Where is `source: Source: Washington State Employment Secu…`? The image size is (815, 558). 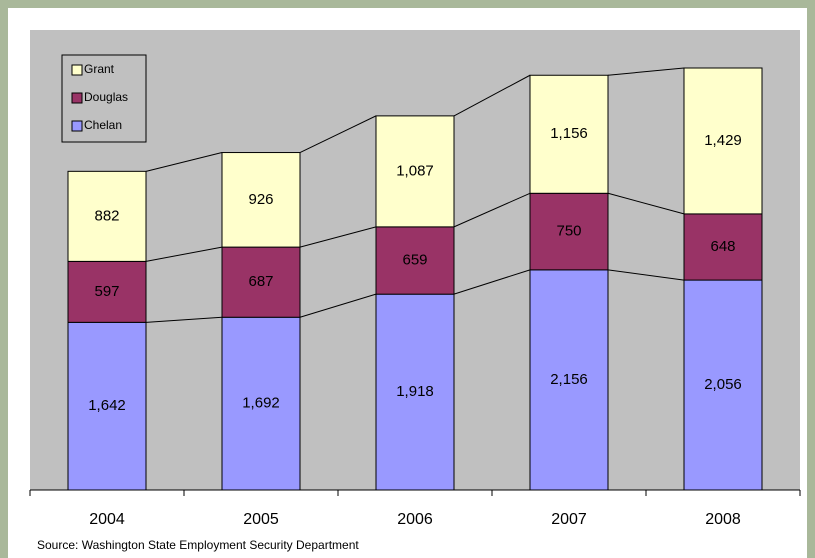 source: Source: Washington State Employment Secu… is located at coordinates (198, 545).